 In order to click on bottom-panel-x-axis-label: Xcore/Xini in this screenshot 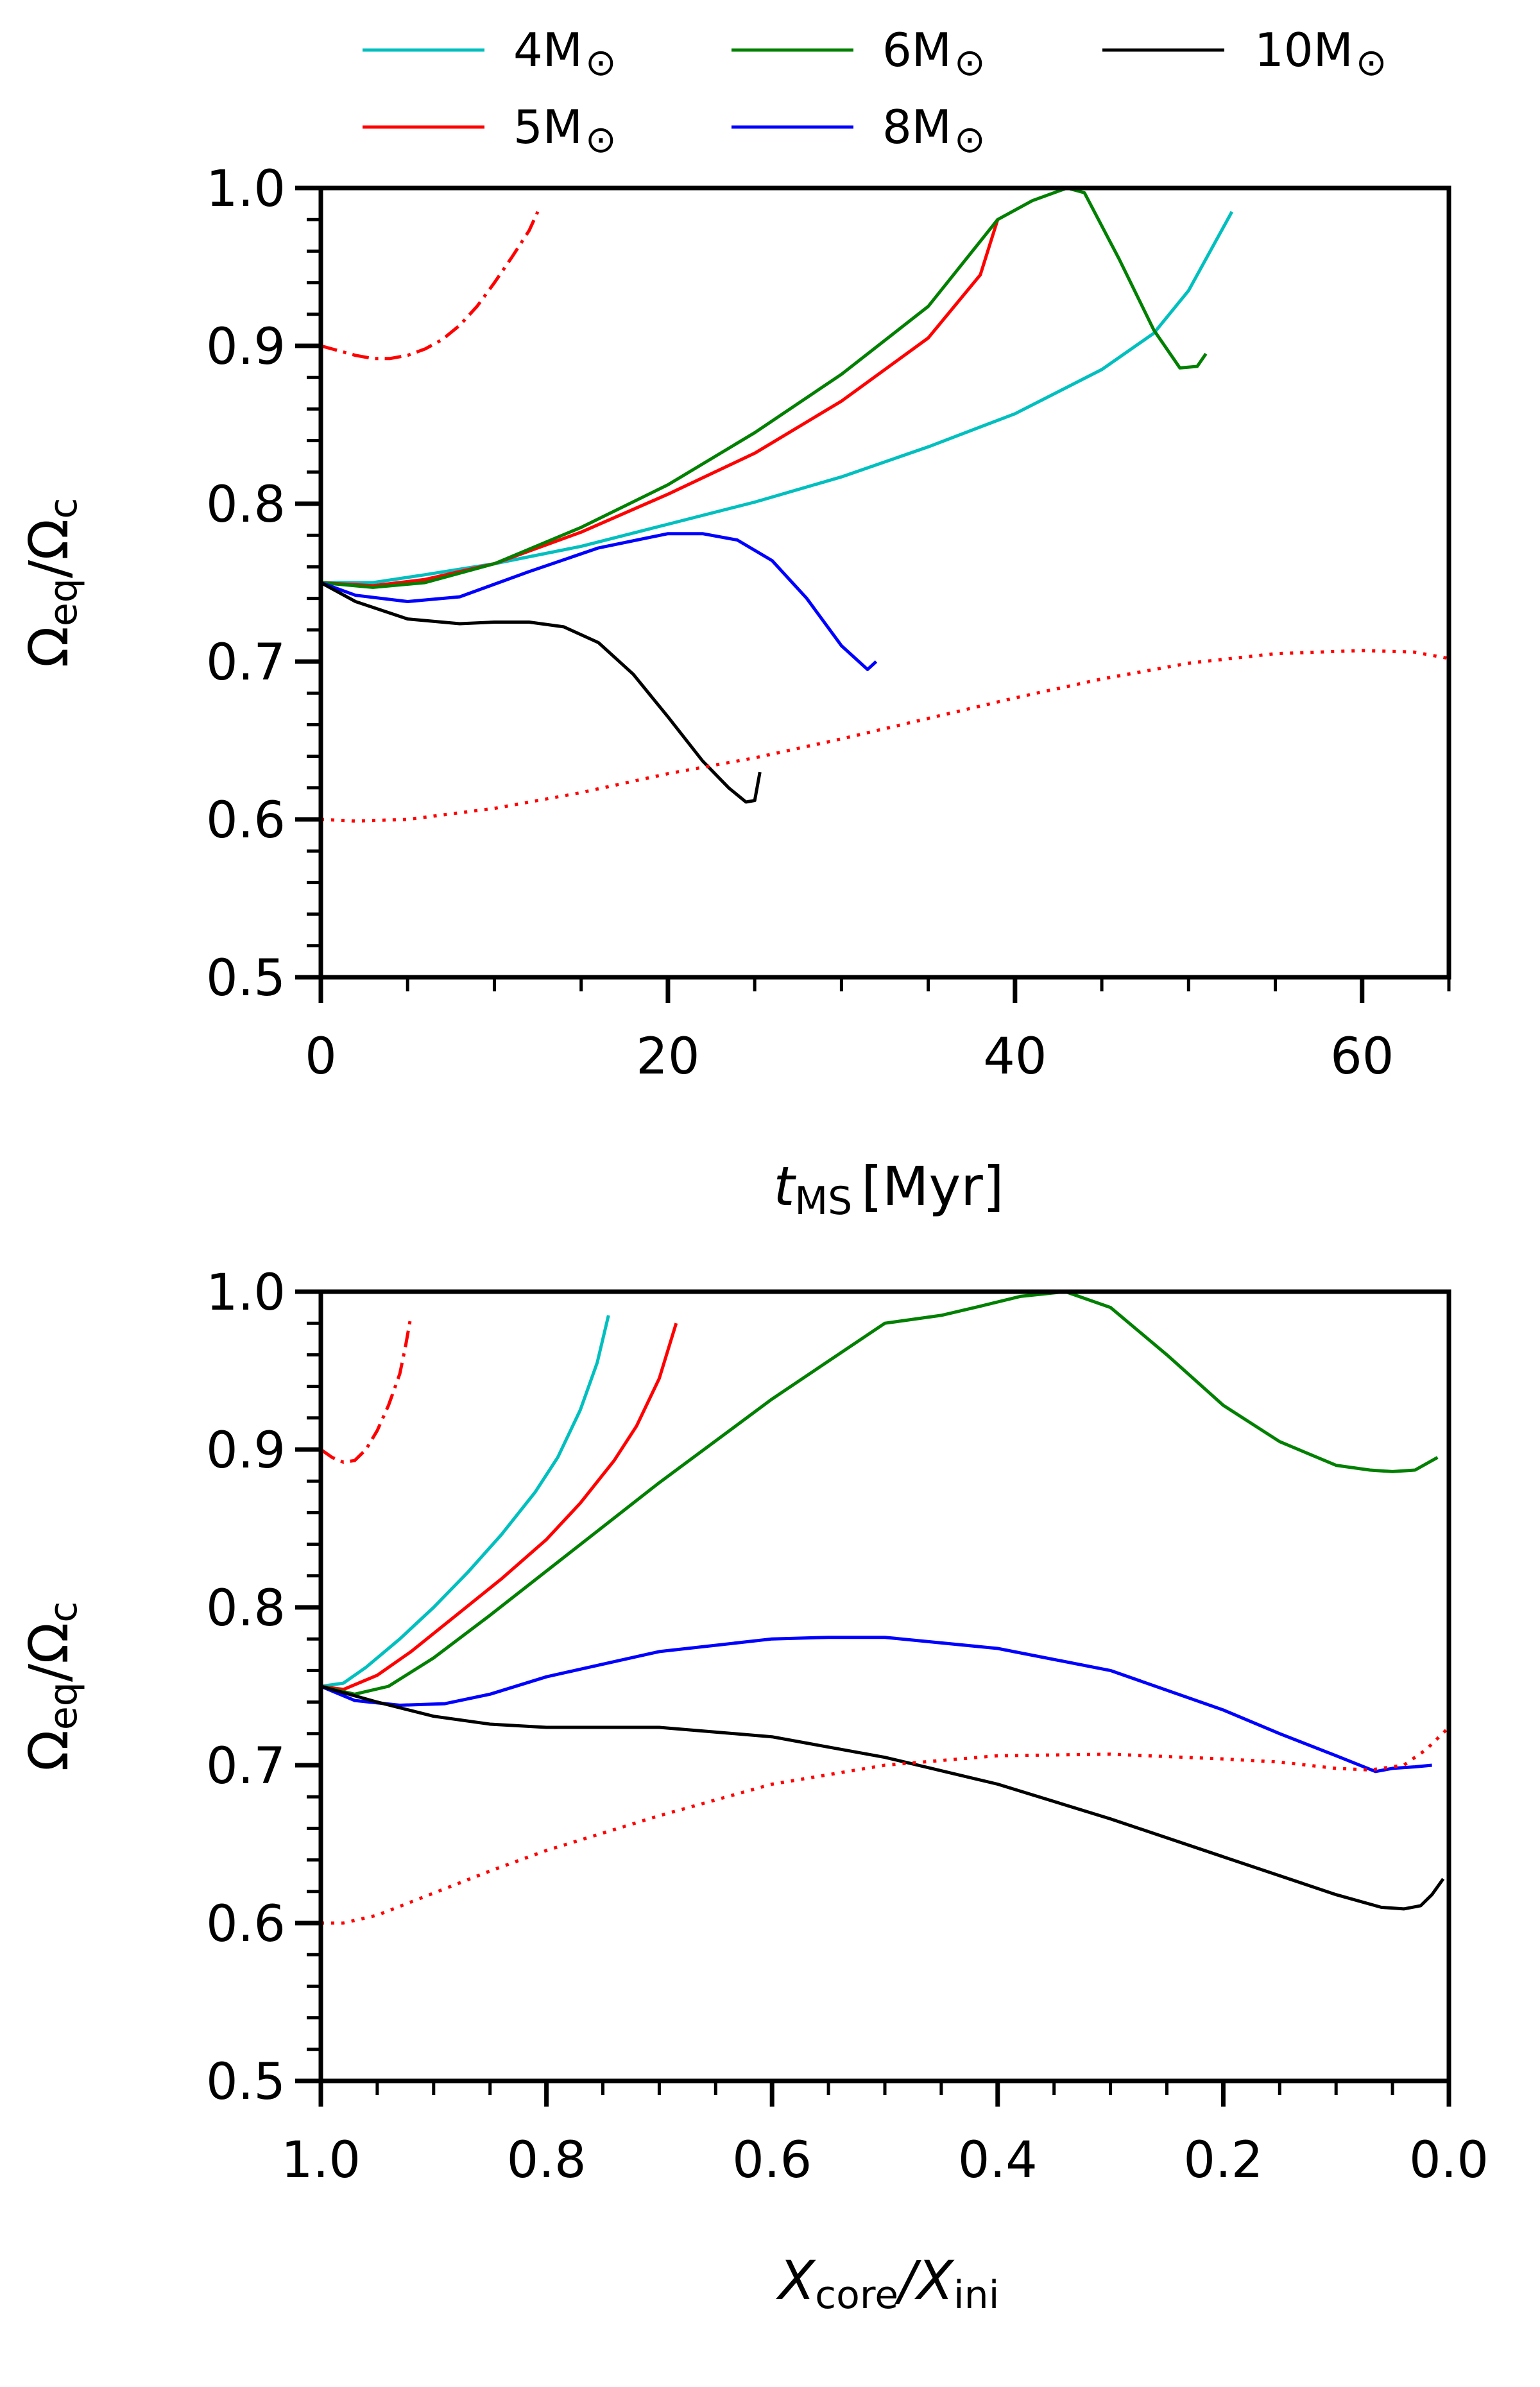, I will do `click(888, 2284)`.